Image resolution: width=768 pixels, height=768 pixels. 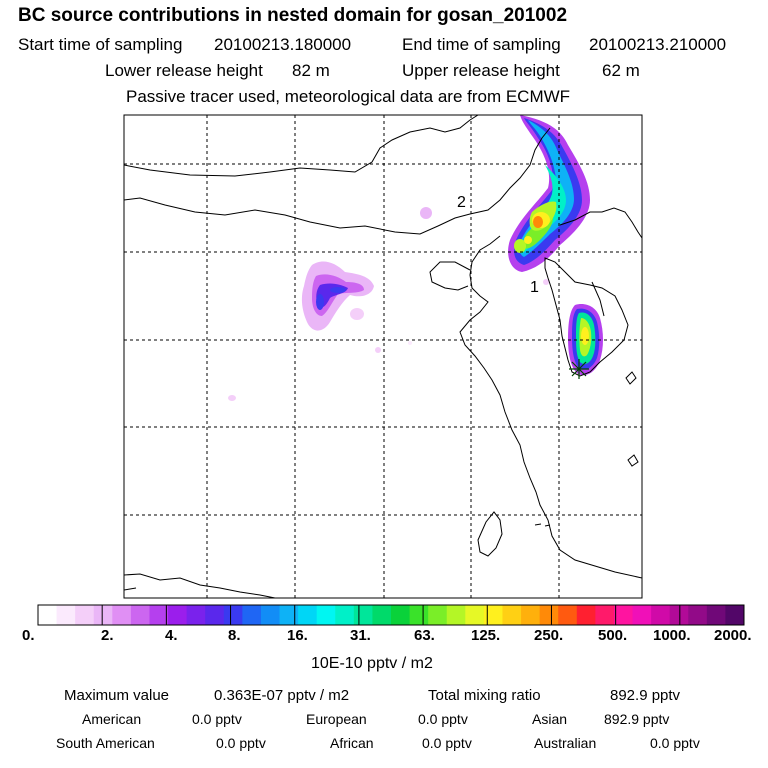 I want to click on total-mixing-label: Total mixing ratio, so click(x=484, y=695).